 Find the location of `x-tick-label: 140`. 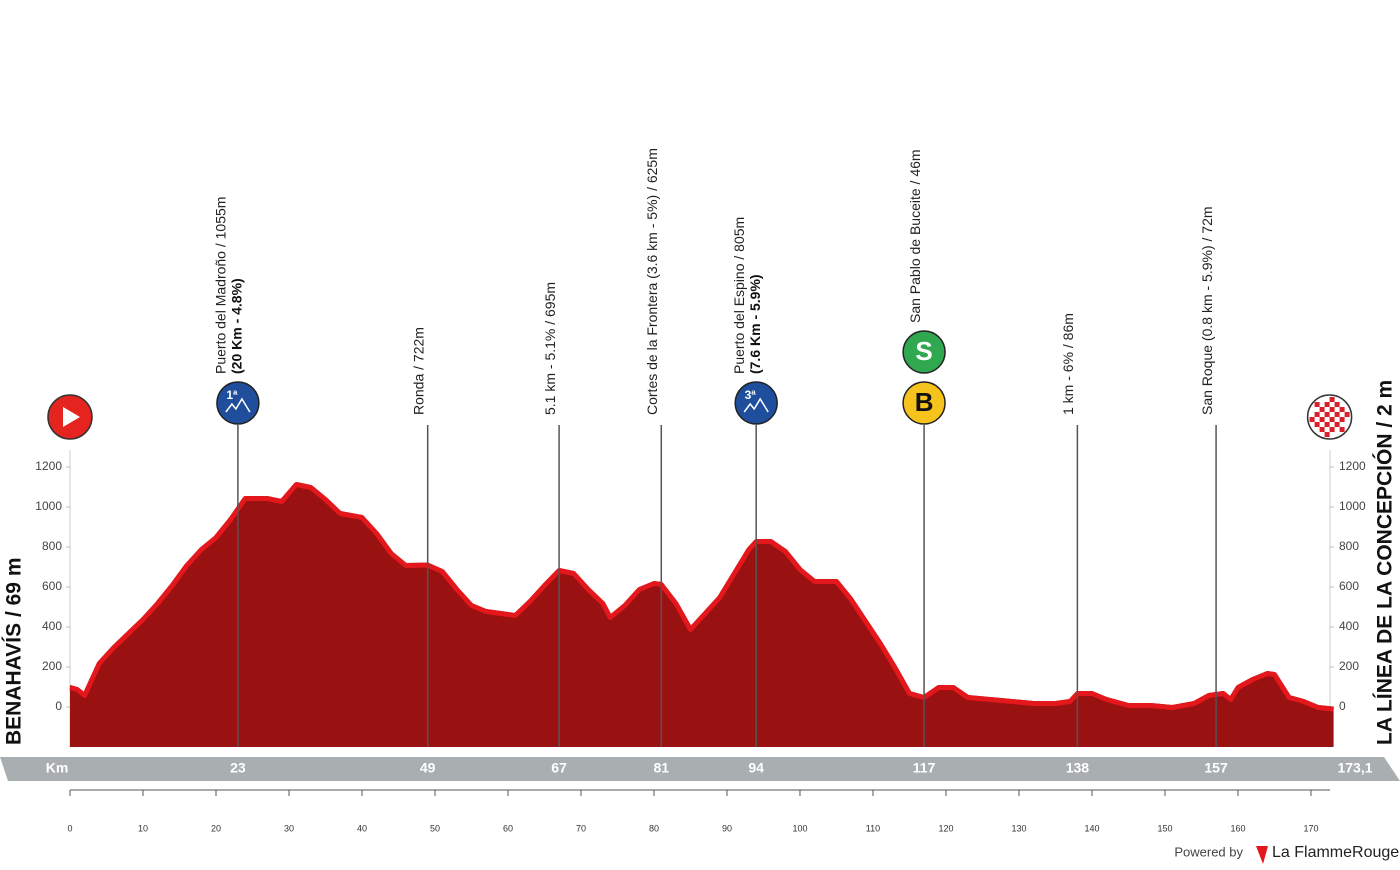

x-tick-label: 140 is located at coordinates (1091, 828).